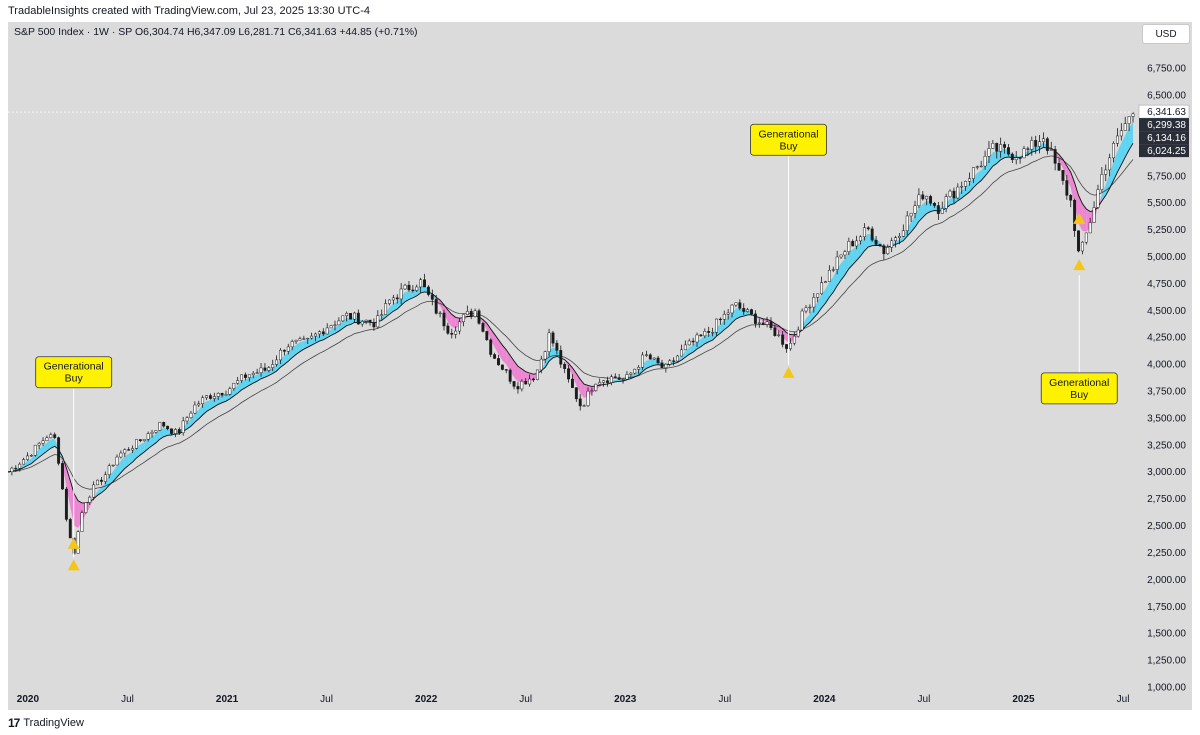 Image resolution: width=1200 pixels, height=735 pixels. Describe the element at coordinates (625, 699) in the screenshot. I see `x-tick-label: 2023` at that location.